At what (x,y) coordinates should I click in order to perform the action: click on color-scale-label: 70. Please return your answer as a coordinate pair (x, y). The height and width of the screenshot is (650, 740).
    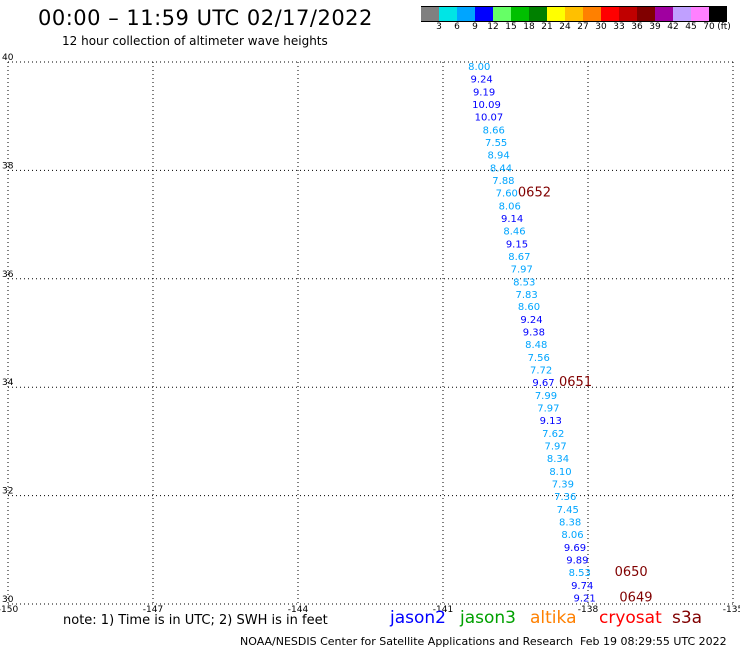
    Looking at the image, I should click on (709, 27).